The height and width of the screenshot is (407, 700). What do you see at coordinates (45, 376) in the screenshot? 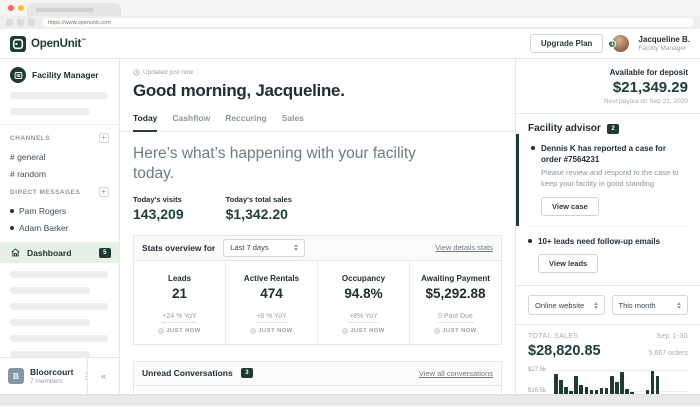
I see `workspace-info: B Bloorcourt 7 members ⋮` at bounding box center [45, 376].